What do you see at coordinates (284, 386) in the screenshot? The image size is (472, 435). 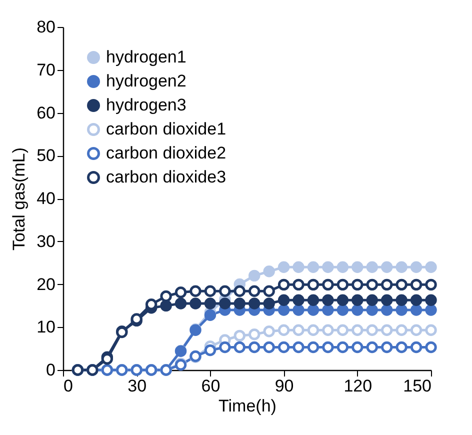 I see `x-tick-label: 90` at bounding box center [284, 386].